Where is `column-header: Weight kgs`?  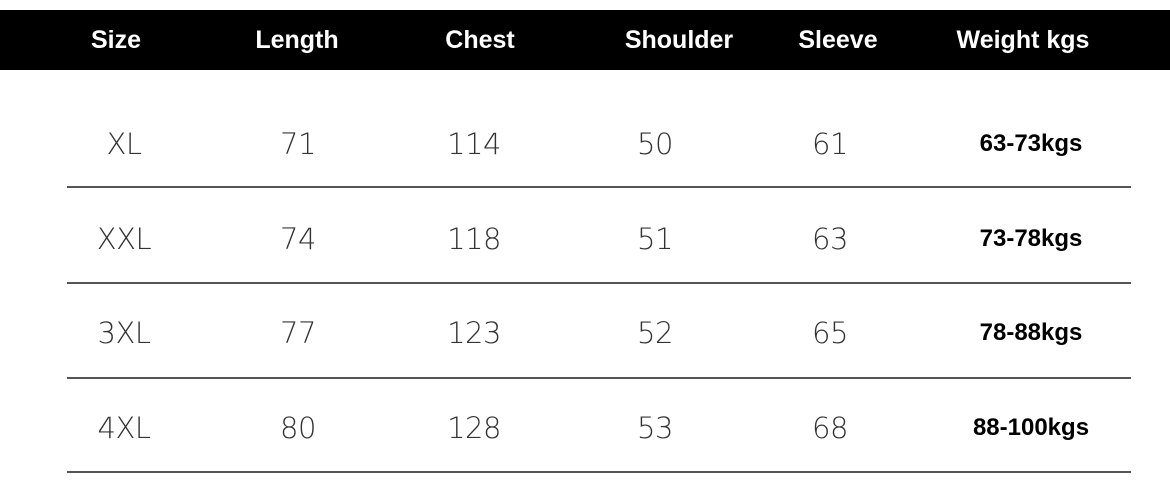 column-header: Weight kgs is located at coordinates (1023, 40).